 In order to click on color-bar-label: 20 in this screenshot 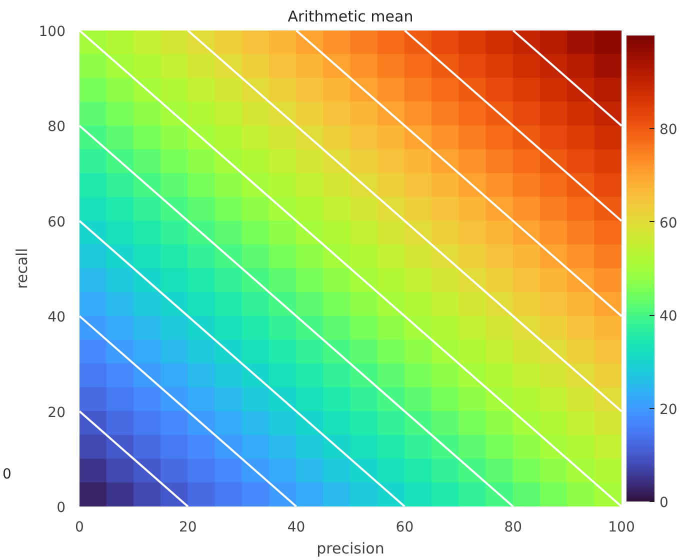, I will do `click(669, 410)`.